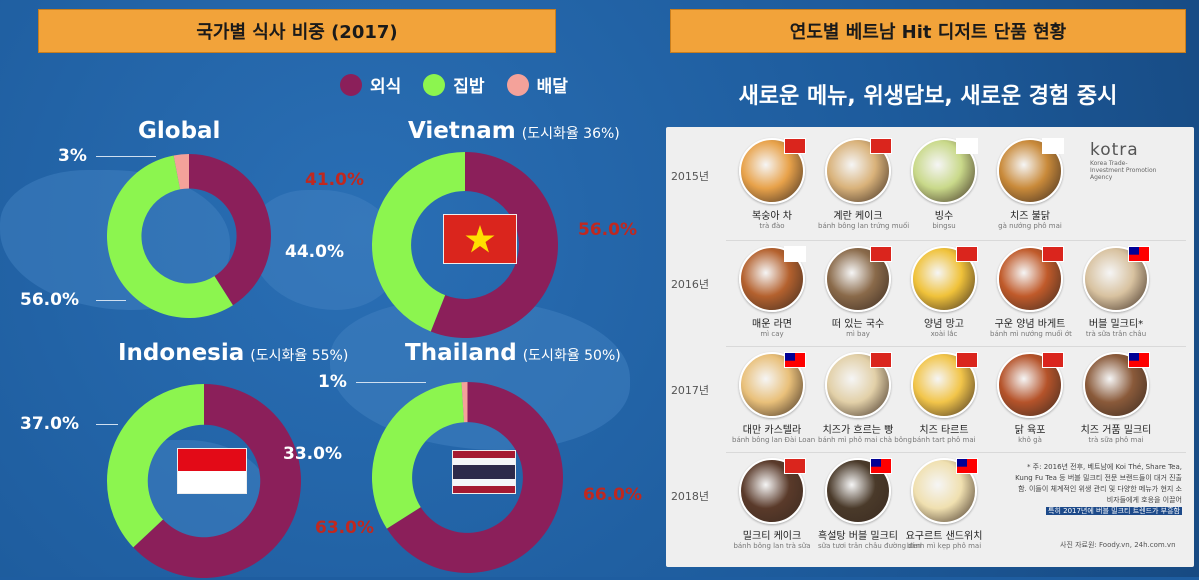  I want to click on dessert-item: 치즈 타르트 bánh tart phô mai, so click(944, 398).